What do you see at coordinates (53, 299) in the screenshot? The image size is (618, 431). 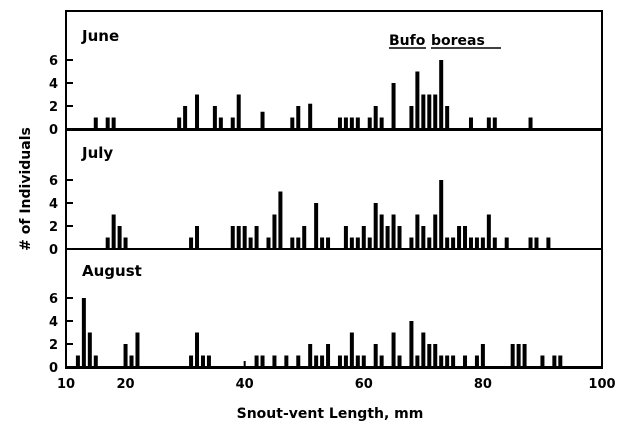 I see `y-tick-label: 6` at bounding box center [53, 299].